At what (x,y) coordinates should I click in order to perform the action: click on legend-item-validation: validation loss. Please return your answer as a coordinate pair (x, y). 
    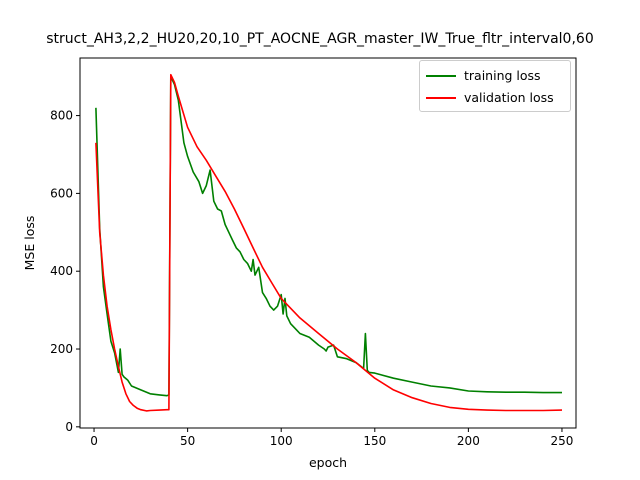
    Looking at the image, I should click on (495, 98).